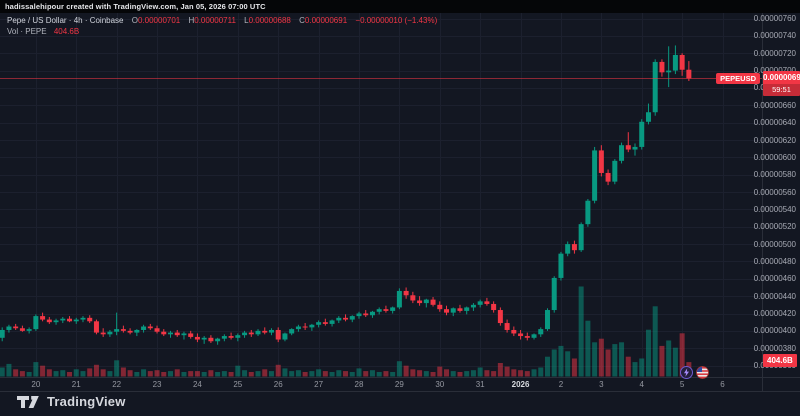 This screenshot has height=416, width=800. I want to click on time-tick-label: 4, so click(641, 384).